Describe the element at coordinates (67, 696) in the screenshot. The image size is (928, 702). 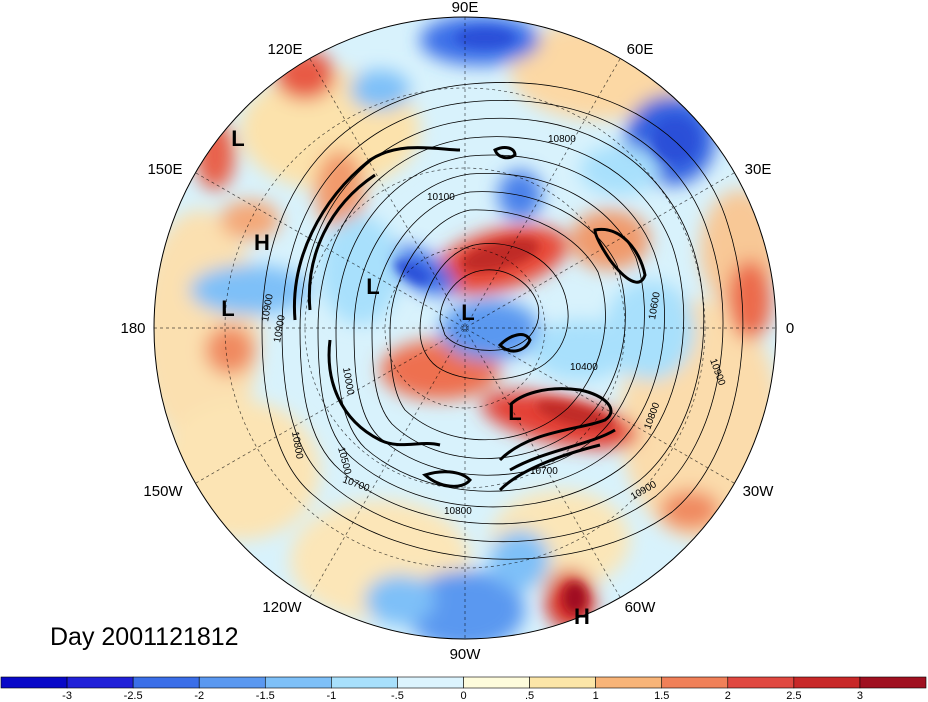
I see `colorbar-tick-label: -3` at that location.